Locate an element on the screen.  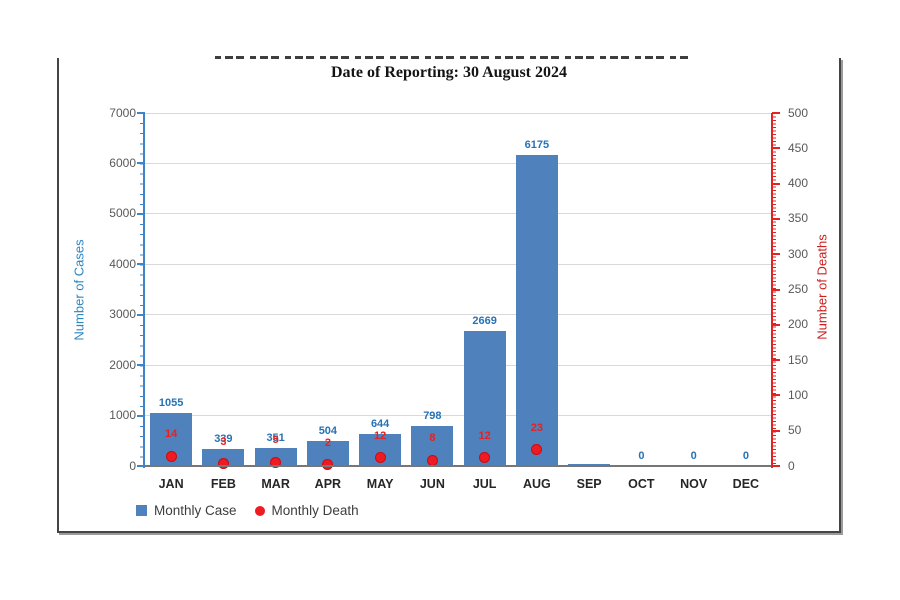
right-axis-line is located at coordinates (772, 290).